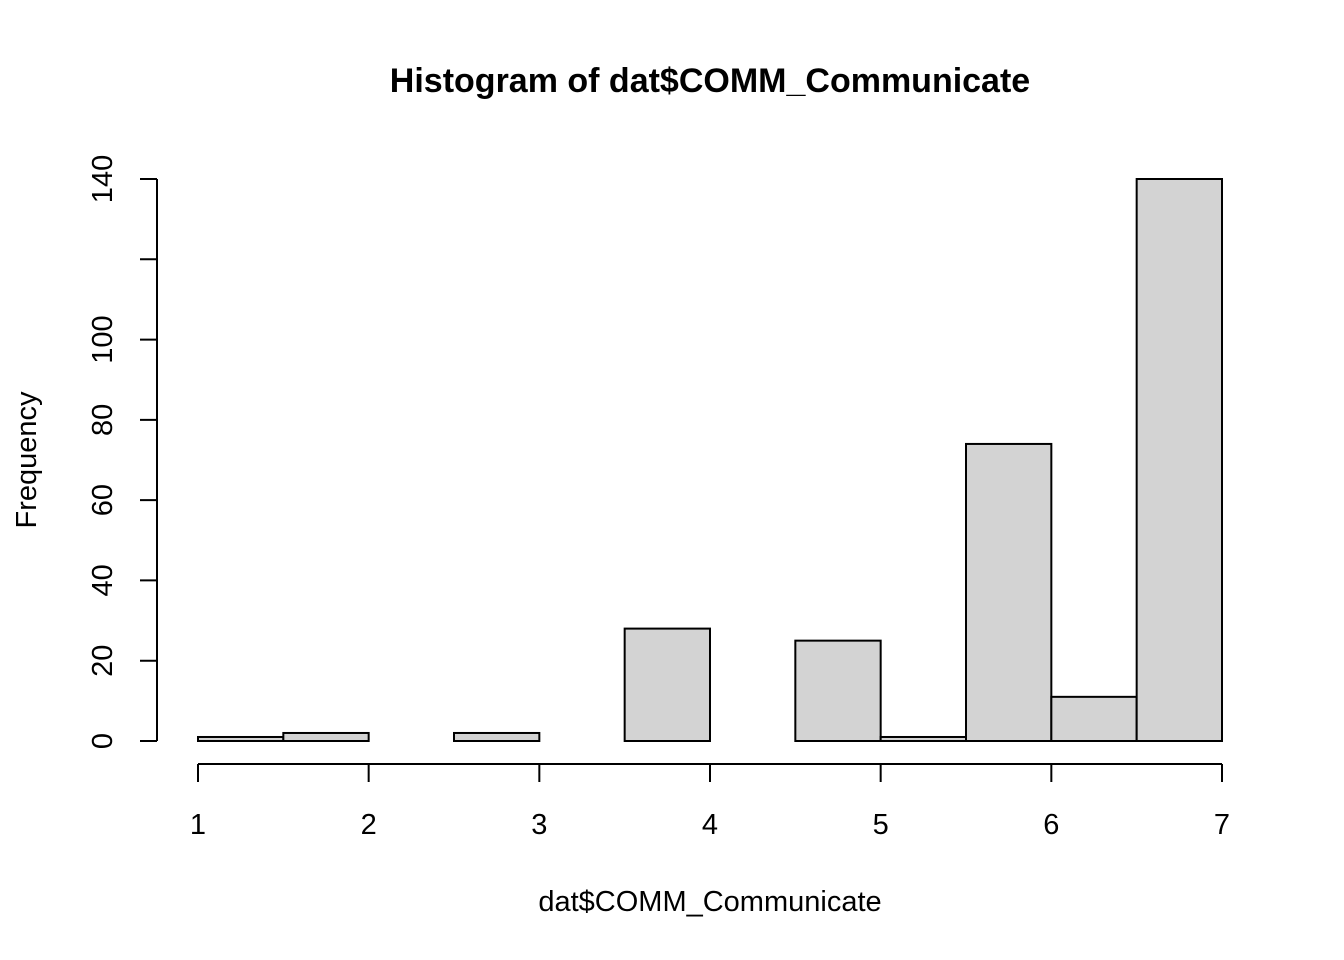 This screenshot has height=960, width=1344. What do you see at coordinates (122, 452) in the screenshot?
I see `y-axis: 0 20 40 60 80 100 140` at bounding box center [122, 452].